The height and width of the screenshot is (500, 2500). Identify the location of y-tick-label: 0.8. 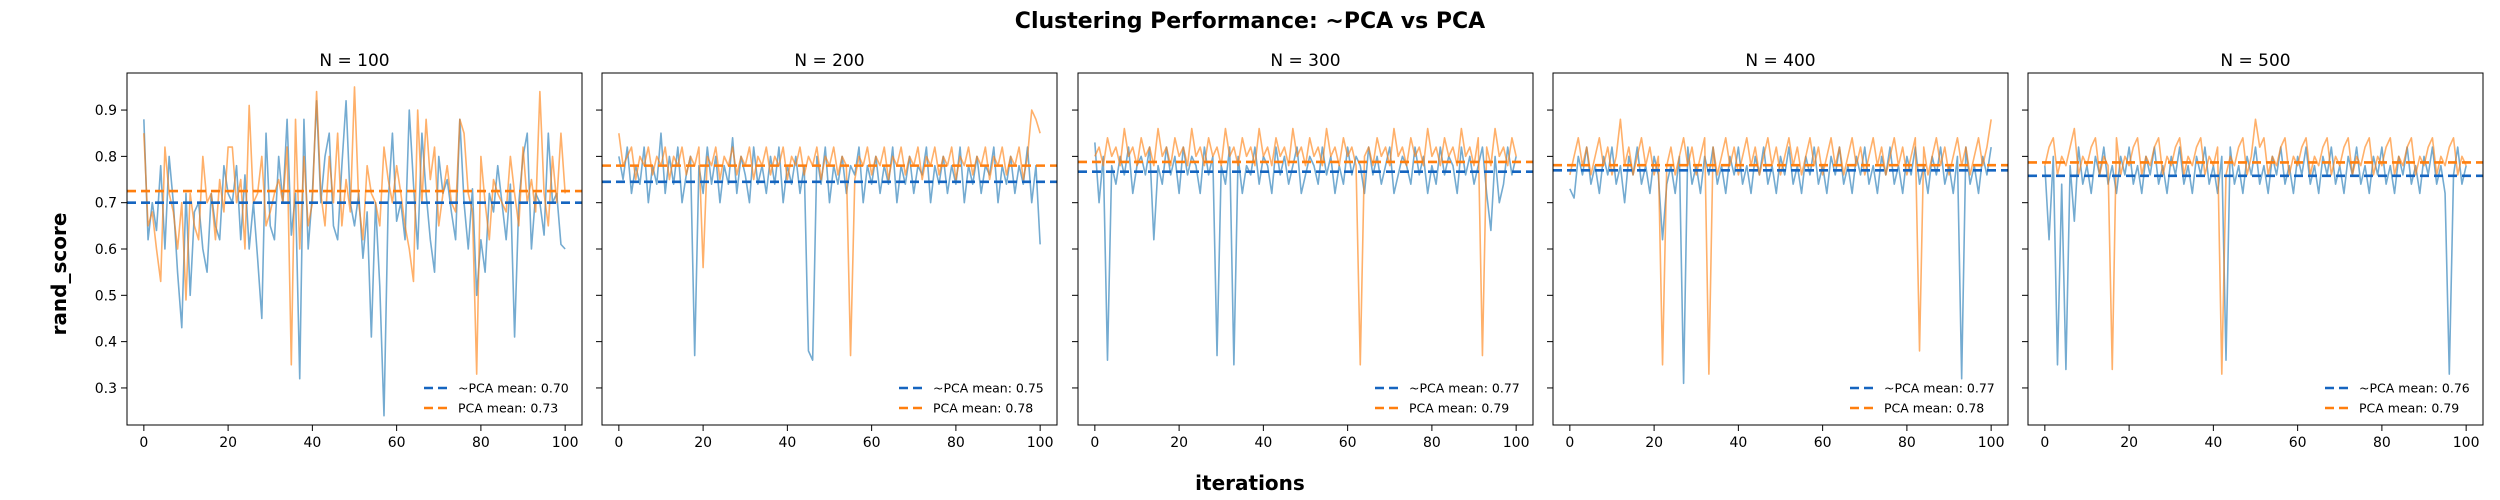
(106, 157).